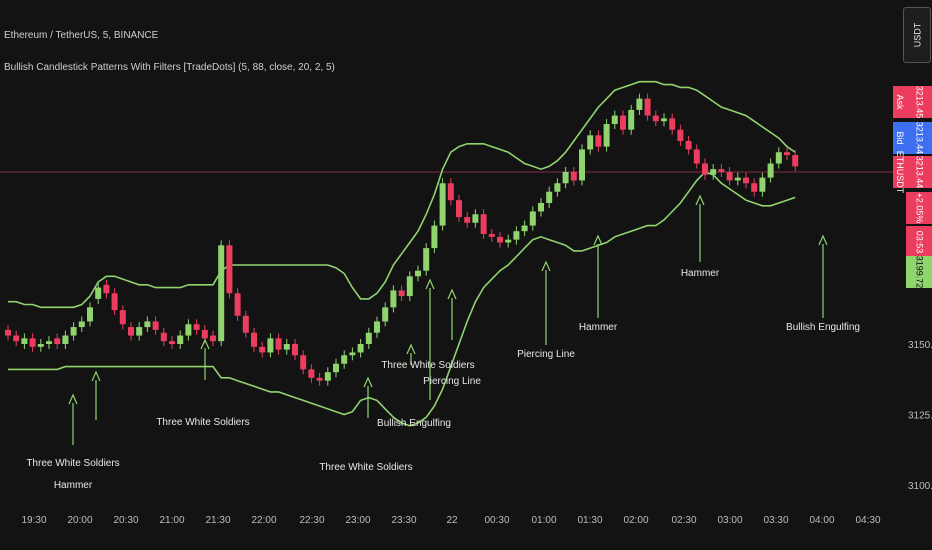  I want to click on x-tick-label: 22:00, so click(263, 520).